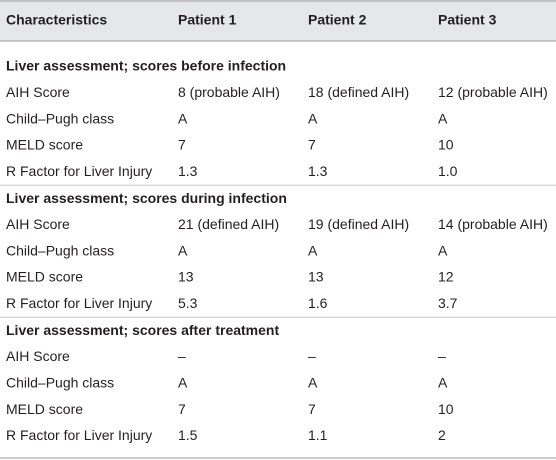 The width and height of the screenshot is (556, 460). I want to click on cell: 12 (probable AIH), so click(493, 92).